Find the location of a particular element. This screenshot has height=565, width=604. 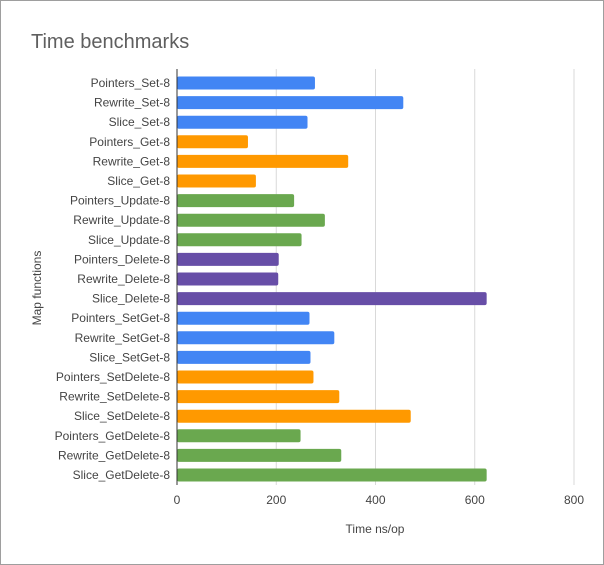

x-tick-label: 200 is located at coordinates (276, 500).